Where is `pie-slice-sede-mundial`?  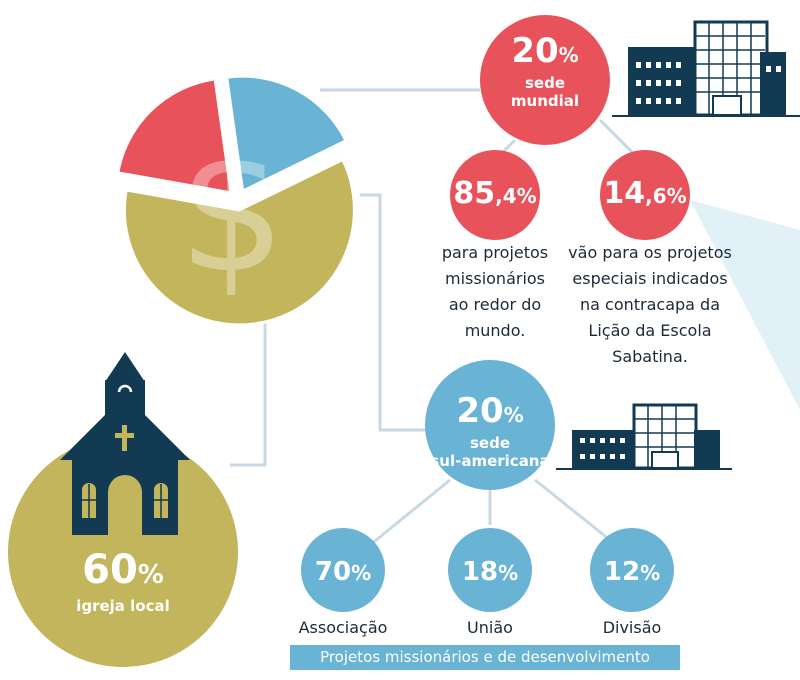 pie-slice-sede-mundial is located at coordinates (174, 136).